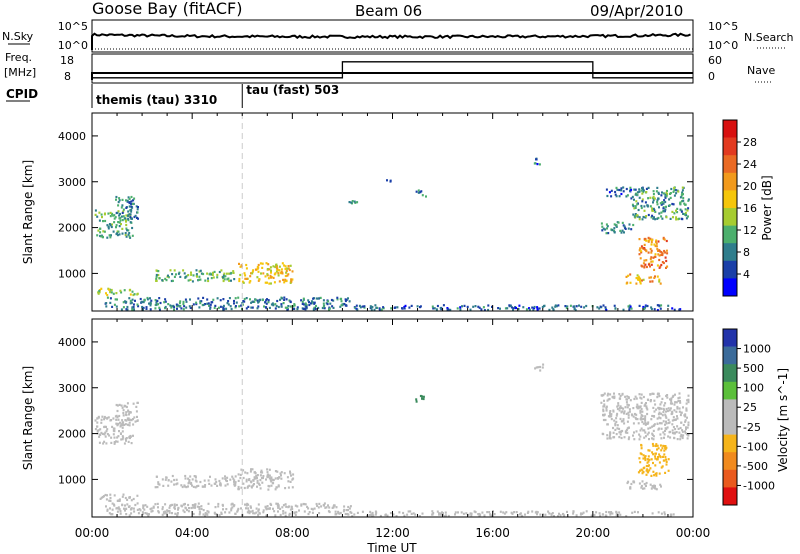 Image resolution: width=800 pixels, height=554 pixels. I want to click on freq-label-top: Freq., so click(18, 57).